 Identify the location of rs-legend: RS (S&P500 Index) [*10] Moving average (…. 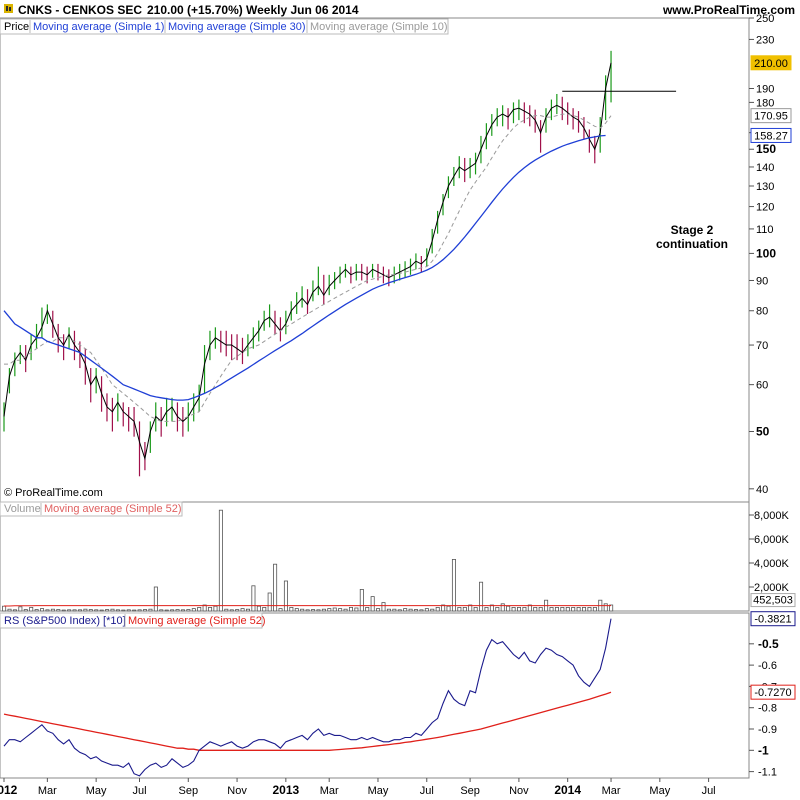
(133, 620).